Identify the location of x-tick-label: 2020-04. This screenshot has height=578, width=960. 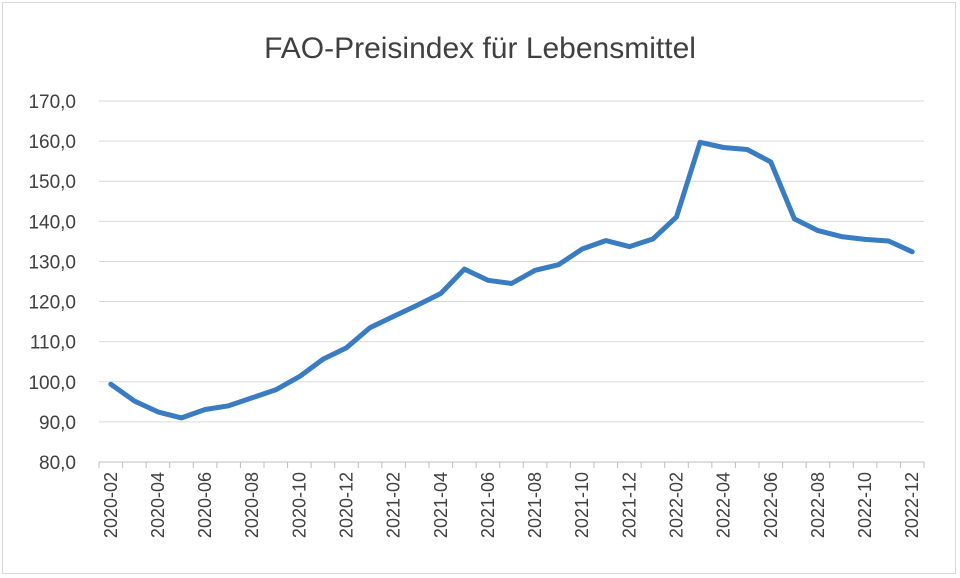
(158, 505).